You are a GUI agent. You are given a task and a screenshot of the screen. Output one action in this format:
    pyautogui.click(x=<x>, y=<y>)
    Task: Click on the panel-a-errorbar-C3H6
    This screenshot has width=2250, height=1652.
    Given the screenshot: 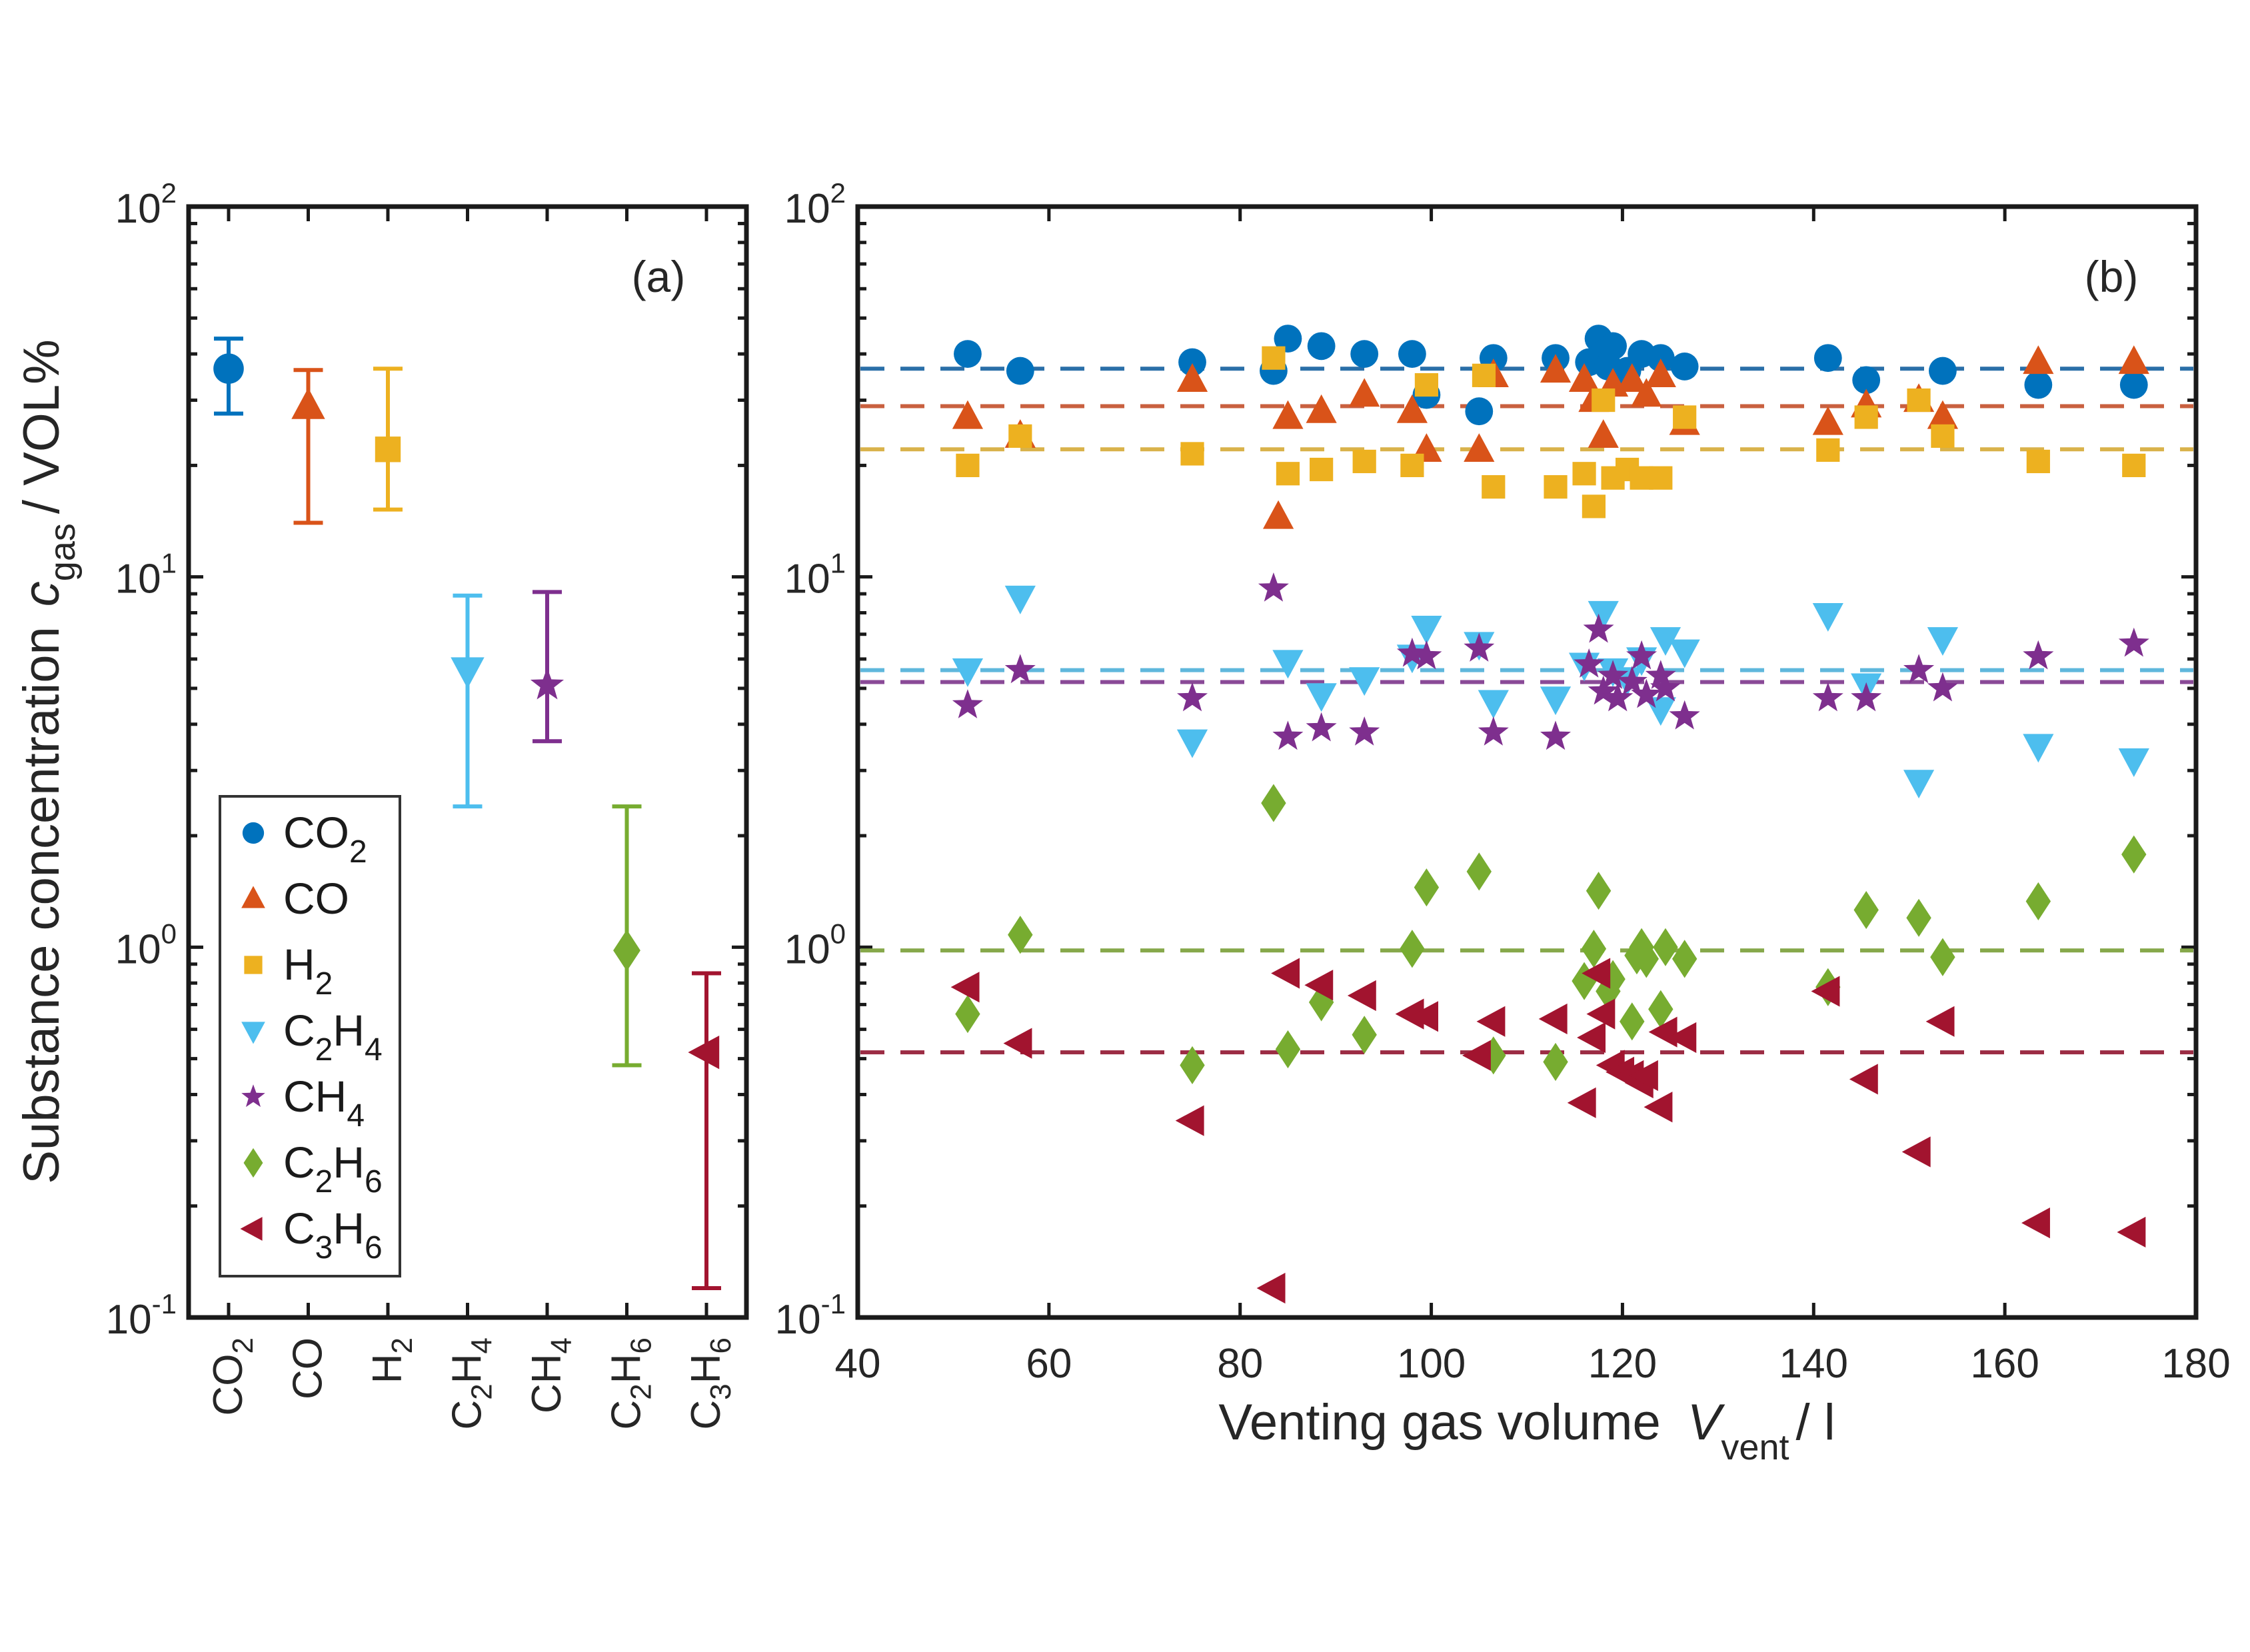 What is the action you would take?
    pyautogui.click(x=704, y=1131)
    